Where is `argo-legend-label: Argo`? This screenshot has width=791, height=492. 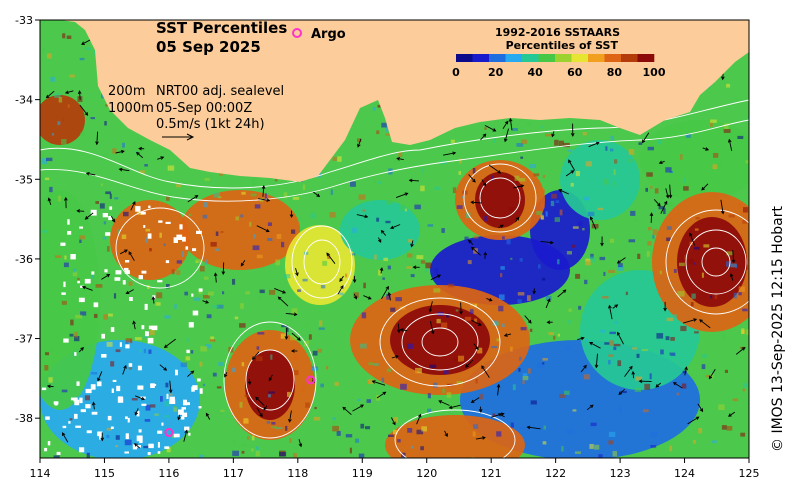
argo-legend-label: Argo is located at coordinates (328, 34).